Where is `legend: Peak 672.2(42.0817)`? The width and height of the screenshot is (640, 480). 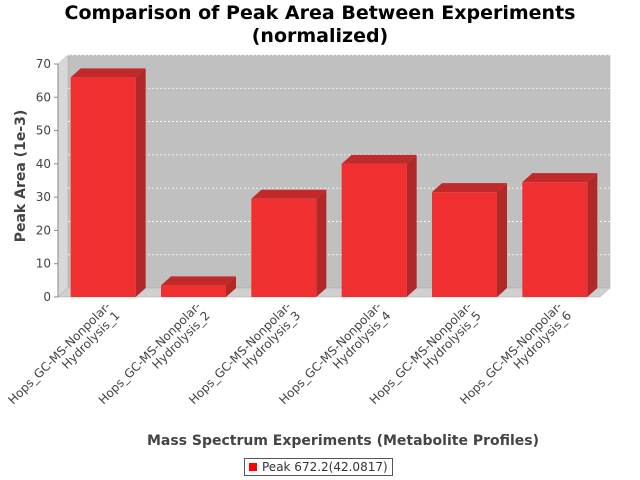
legend: Peak 672.2(42.0817) is located at coordinates (318, 467).